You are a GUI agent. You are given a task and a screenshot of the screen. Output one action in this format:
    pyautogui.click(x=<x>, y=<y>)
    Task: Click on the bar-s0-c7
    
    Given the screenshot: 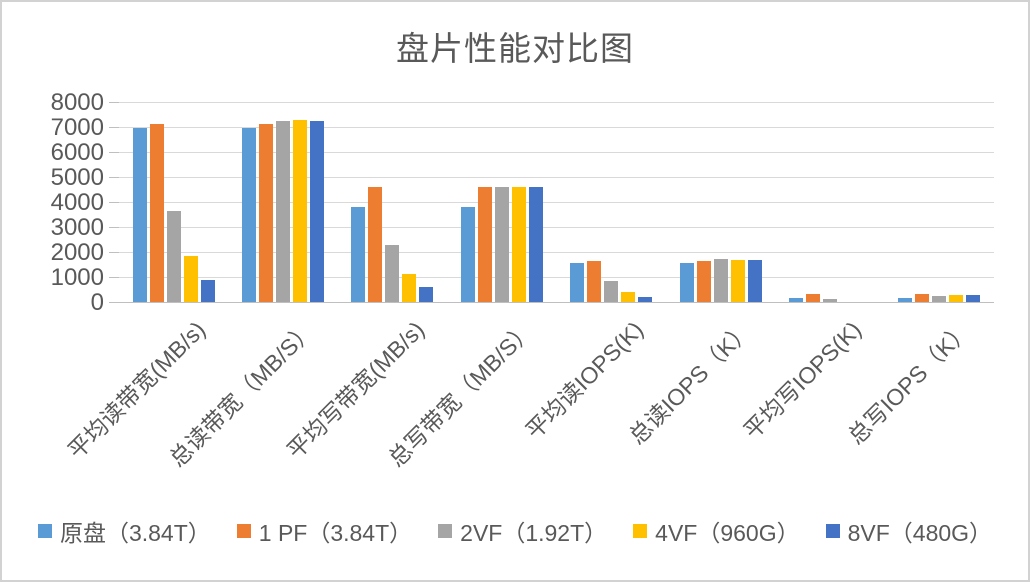 What is the action you would take?
    pyautogui.click(x=905, y=300)
    